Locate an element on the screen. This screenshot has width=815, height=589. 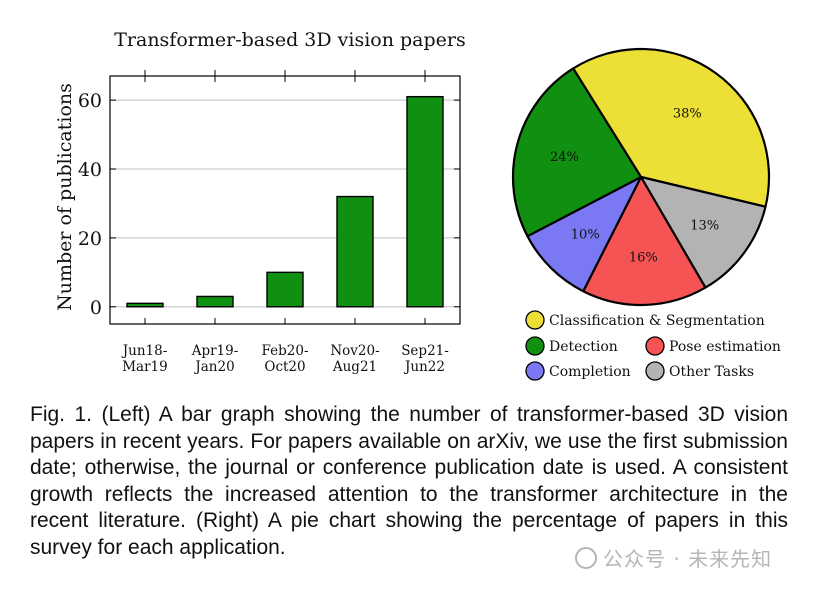
x-tick-label-line: Jun22 is located at coordinates (424, 367).